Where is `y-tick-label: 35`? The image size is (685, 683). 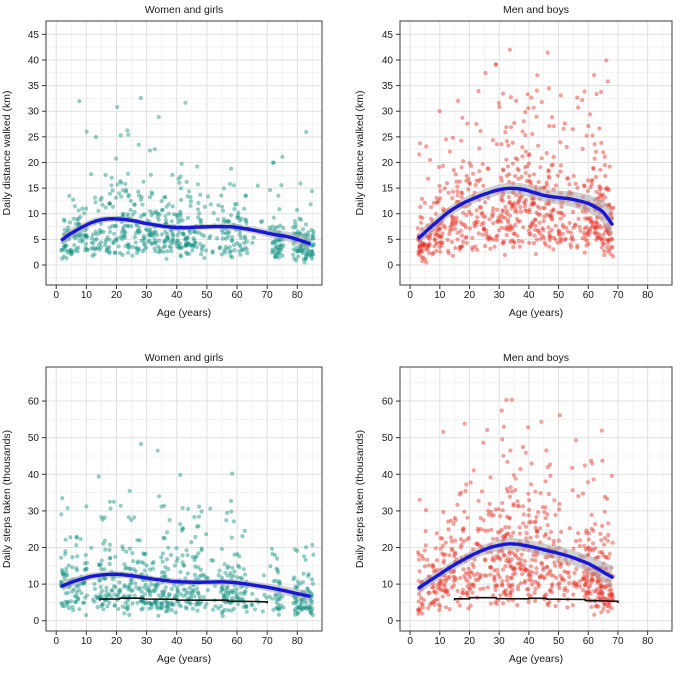
y-tick-label: 35 is located at coordinates (34, 86).